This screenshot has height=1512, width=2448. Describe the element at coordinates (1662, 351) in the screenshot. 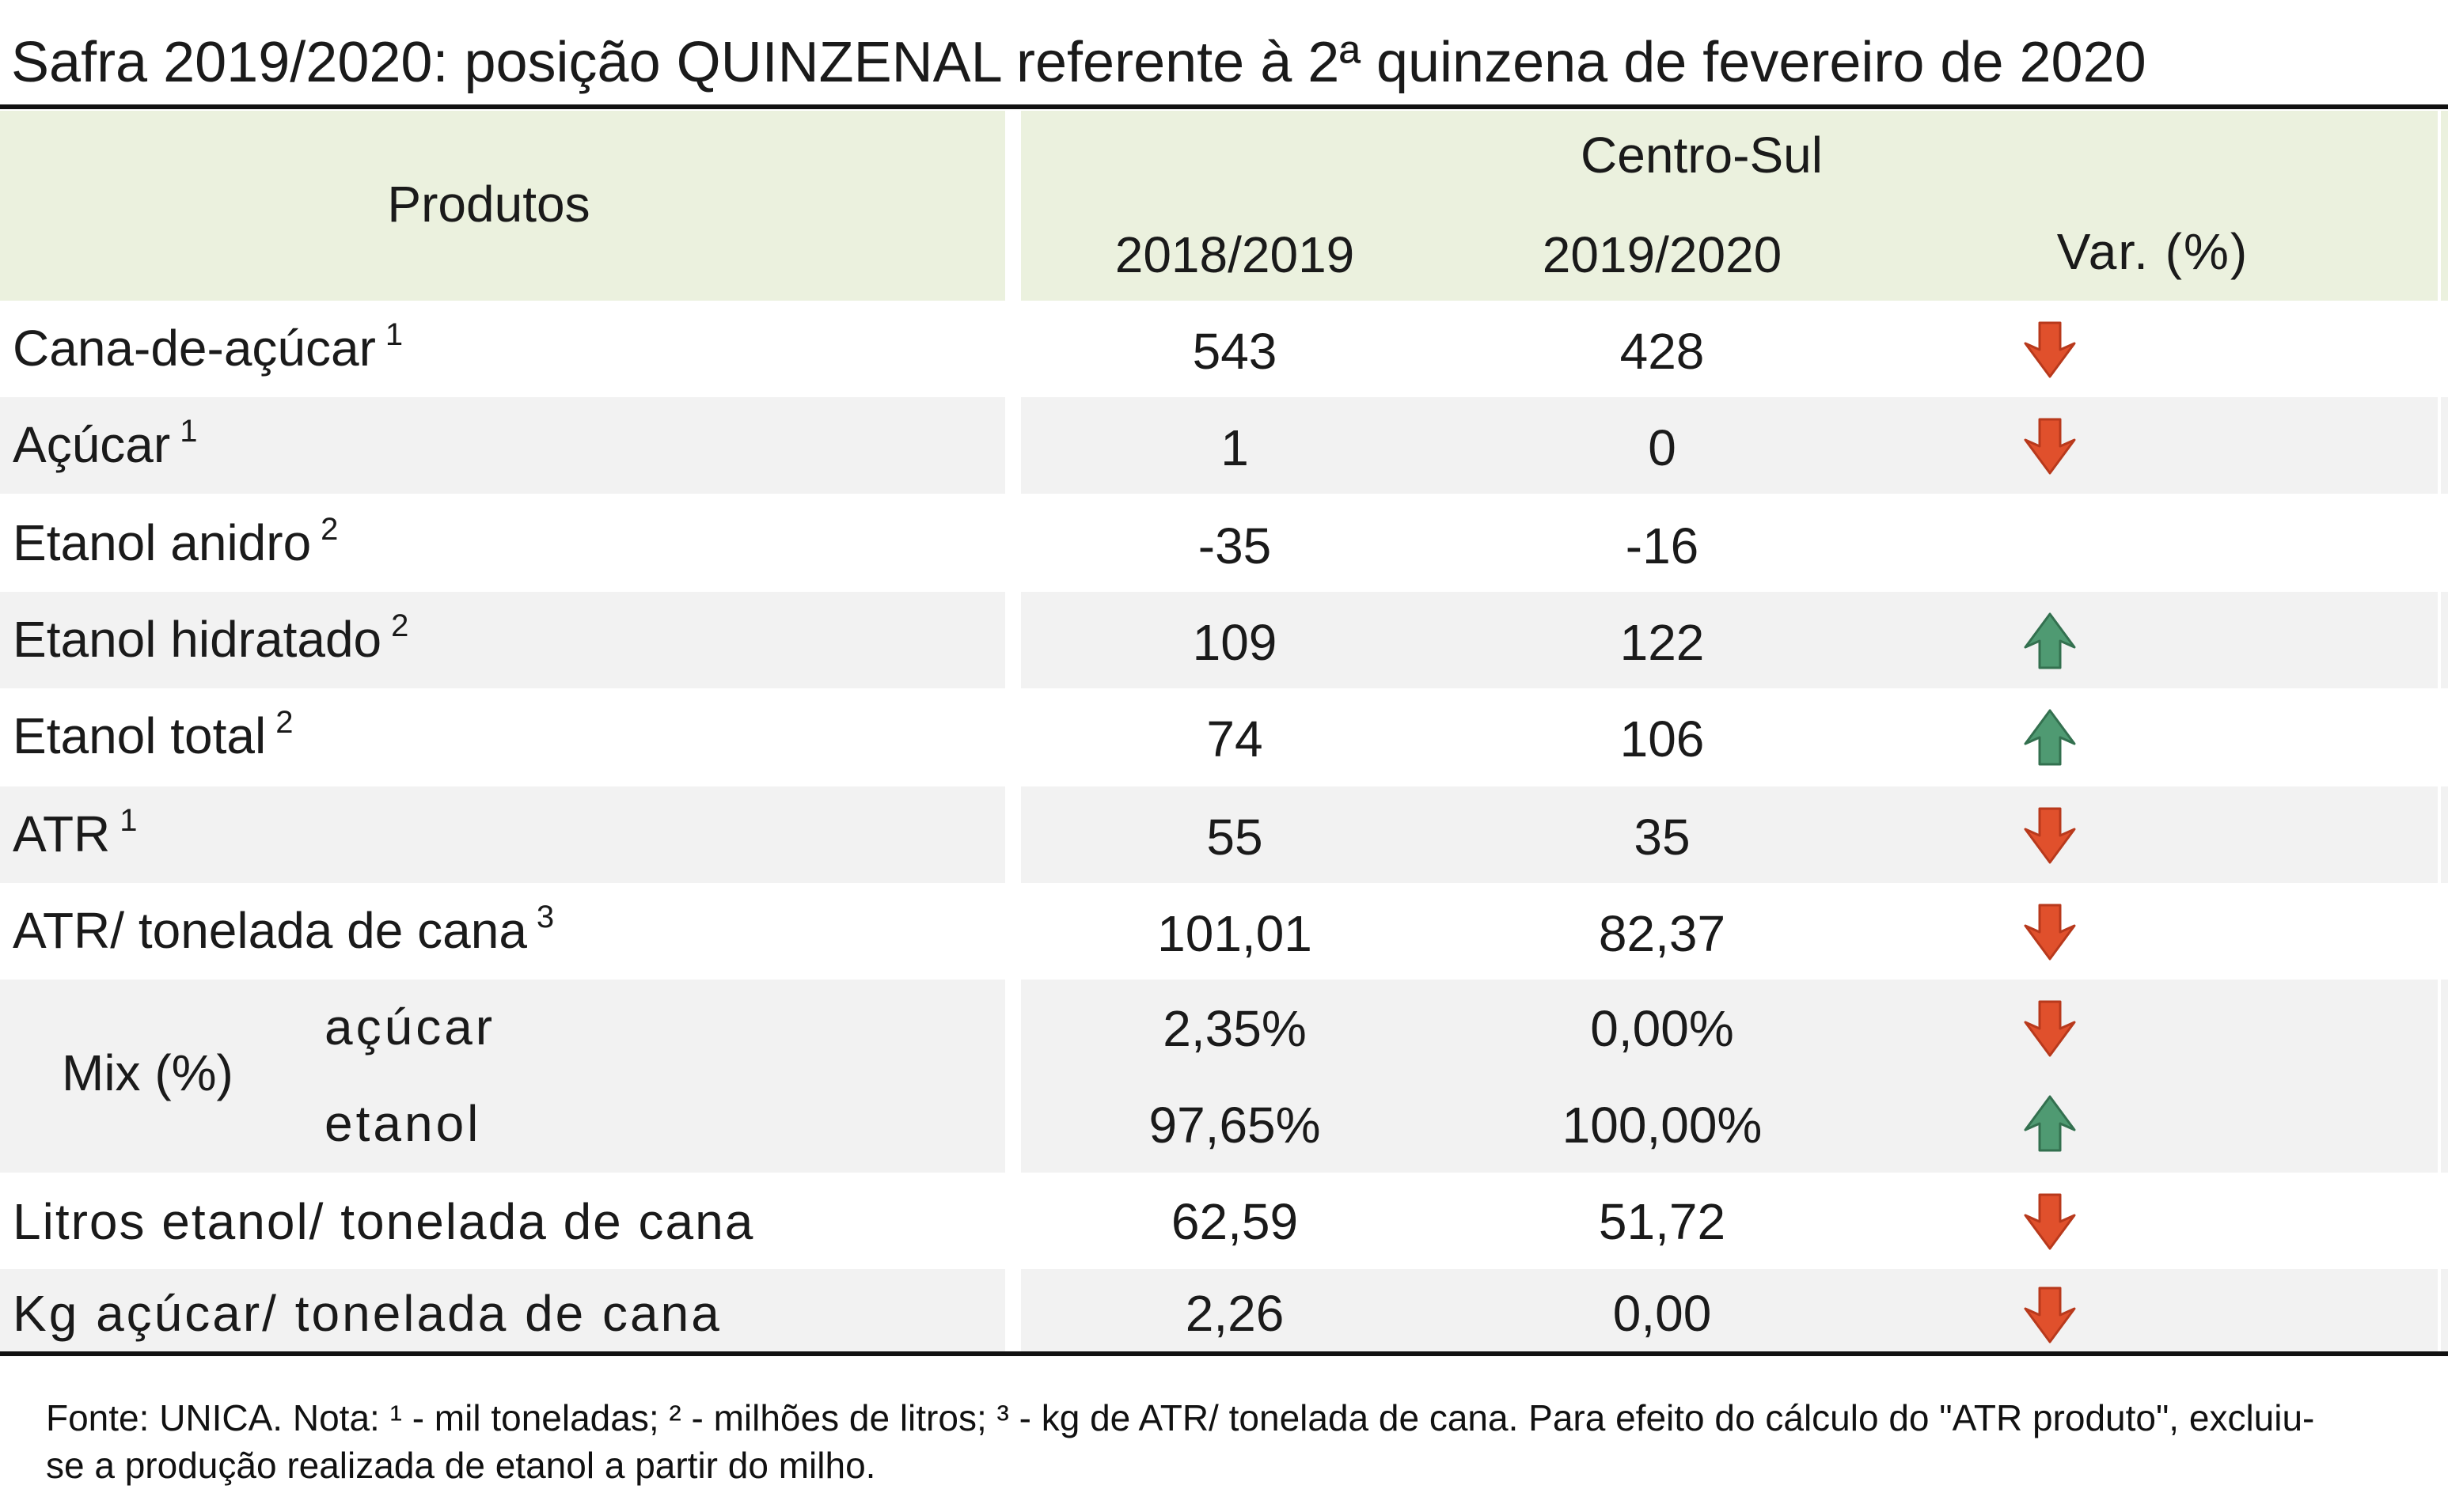

I see `cell-cana-2019: 428` at that location.